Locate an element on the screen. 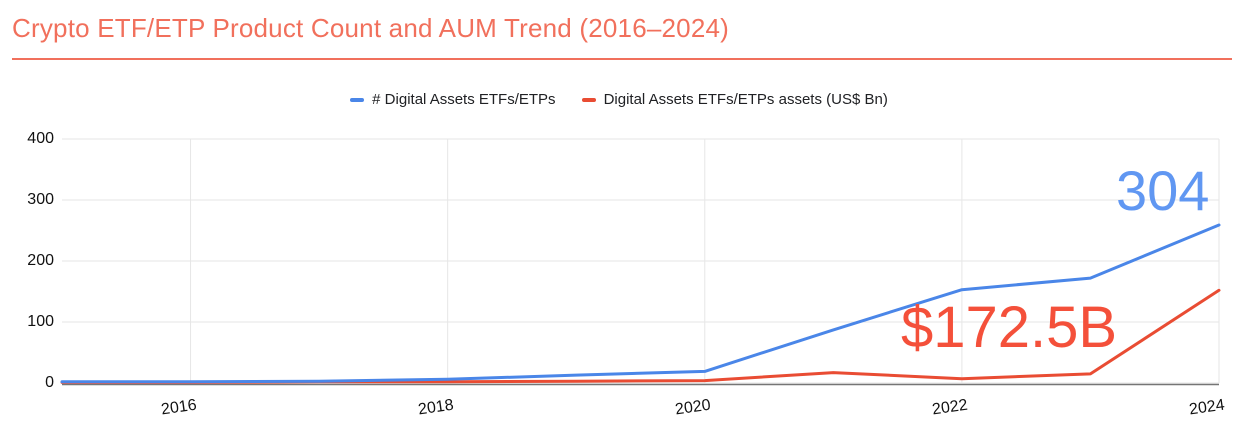 This screenshot has width=1238, height=430. y-tick-label: 300 is located at coordinates (40, 199).